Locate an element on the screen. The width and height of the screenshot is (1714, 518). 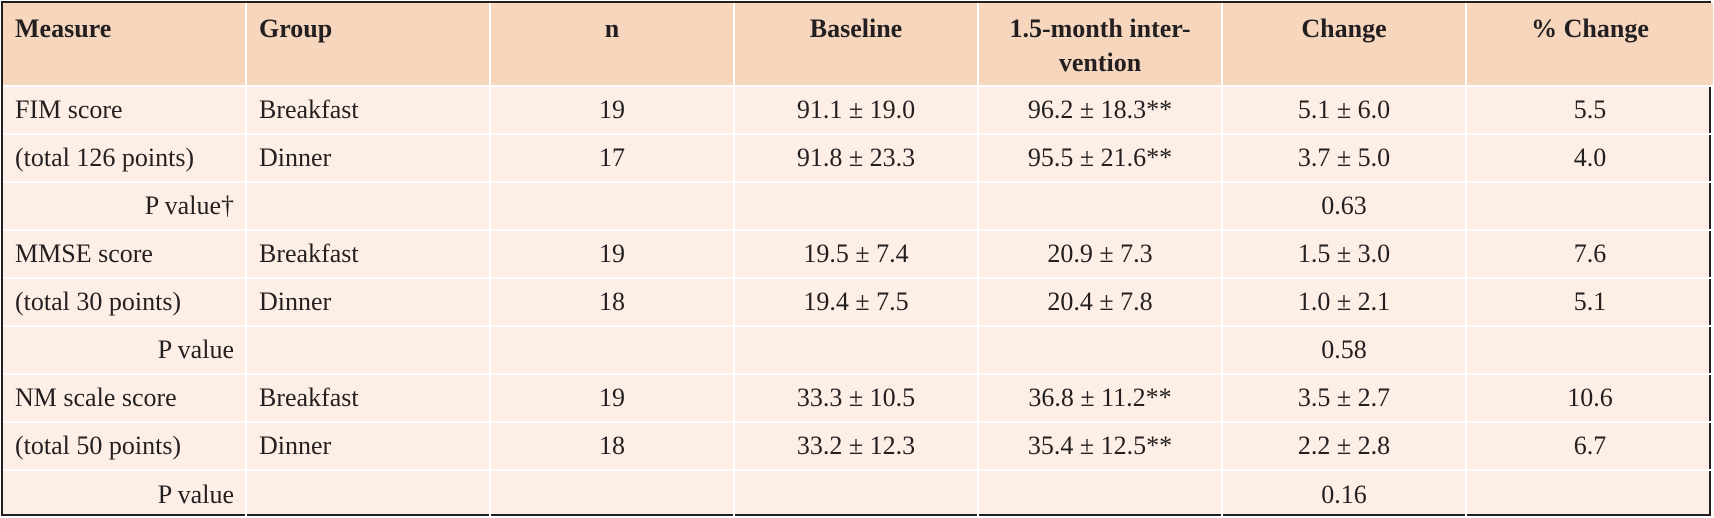
header-n: n is located at coordinates (612, 44).